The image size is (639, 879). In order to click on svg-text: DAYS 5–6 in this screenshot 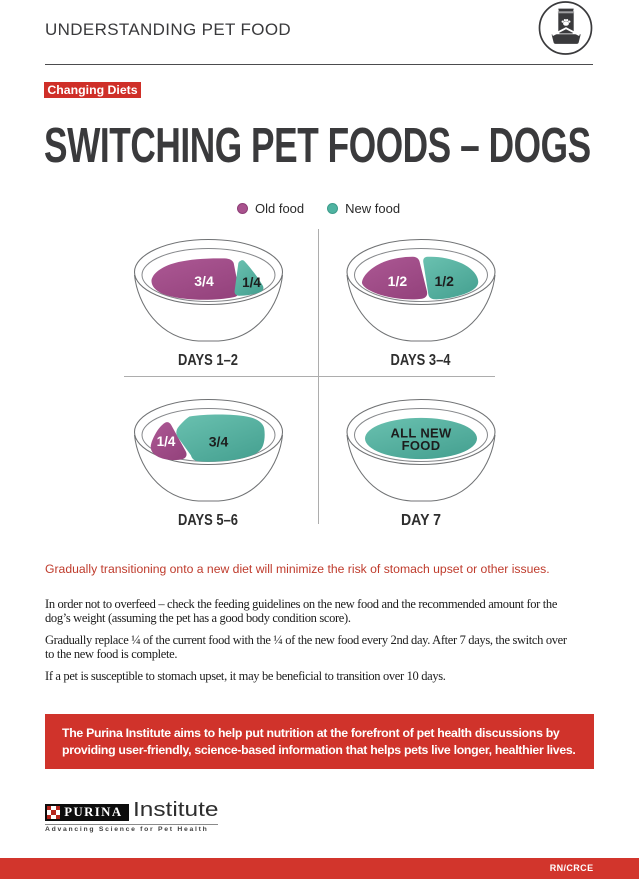, I will do `click(208, 520)`.